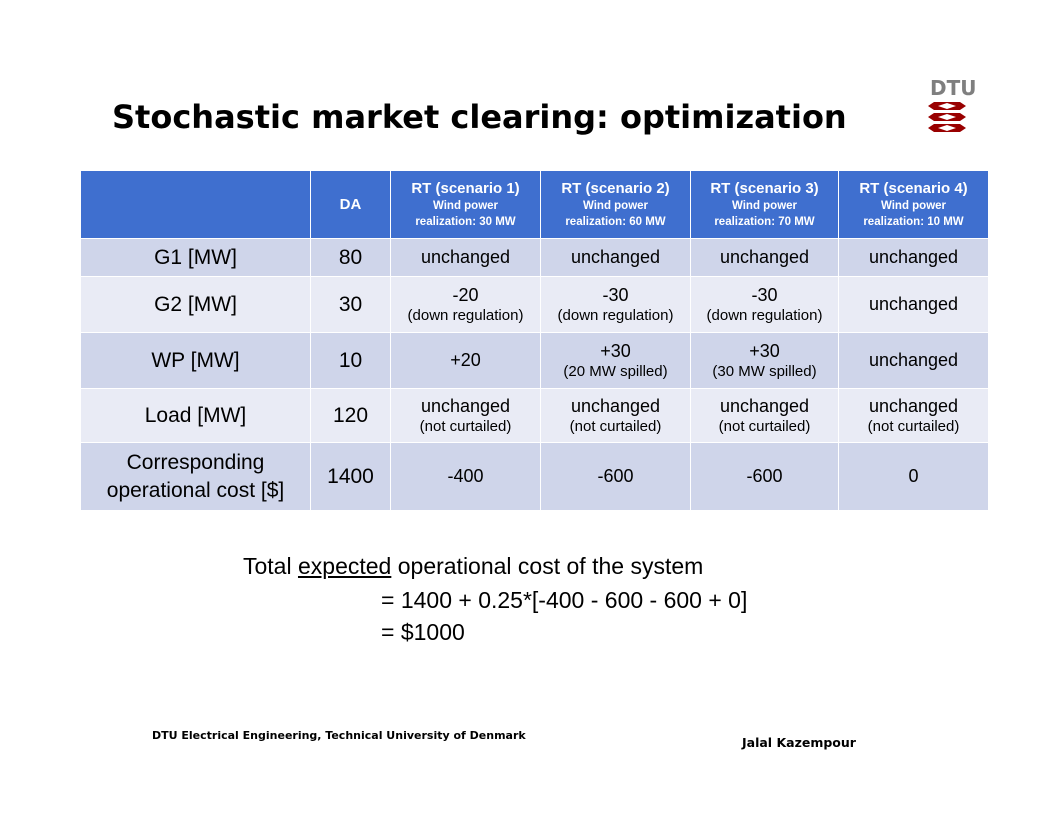 The image size is (1056, 816). I want to click on table-cell: +20, so click(465, 360).